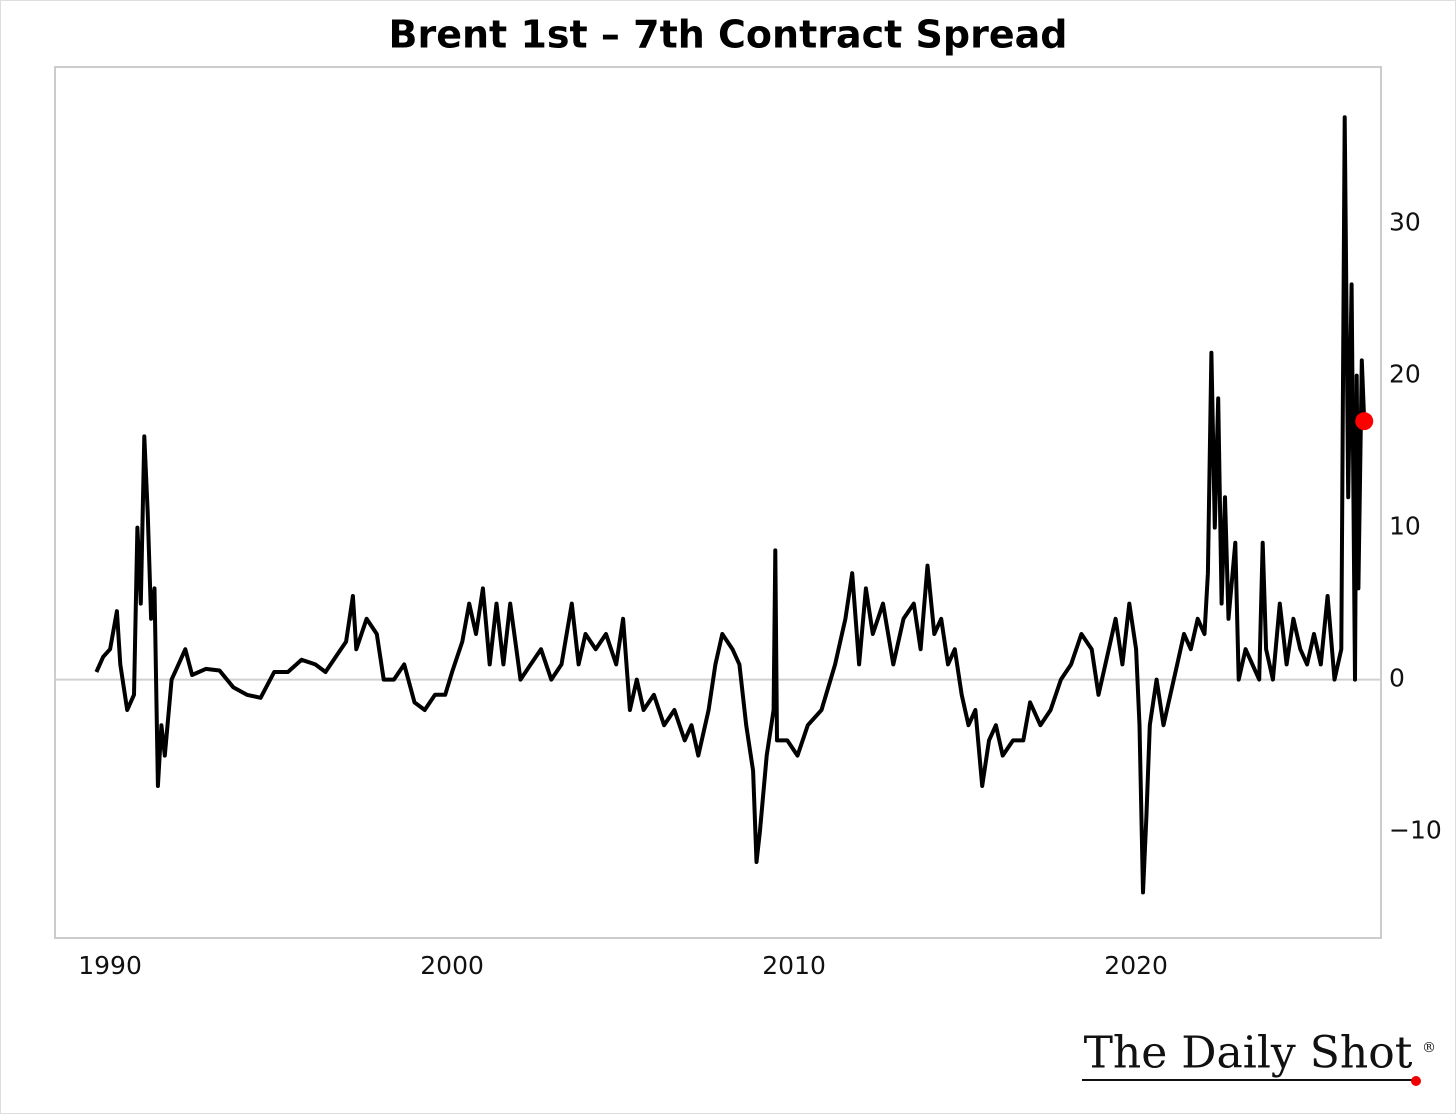 This screenshot has width=1456, height=1114. What do you see at coordinates (1397, 678) in the screenshot?
I see `y-tick-label: 0` at bounding box center [1397, 678].